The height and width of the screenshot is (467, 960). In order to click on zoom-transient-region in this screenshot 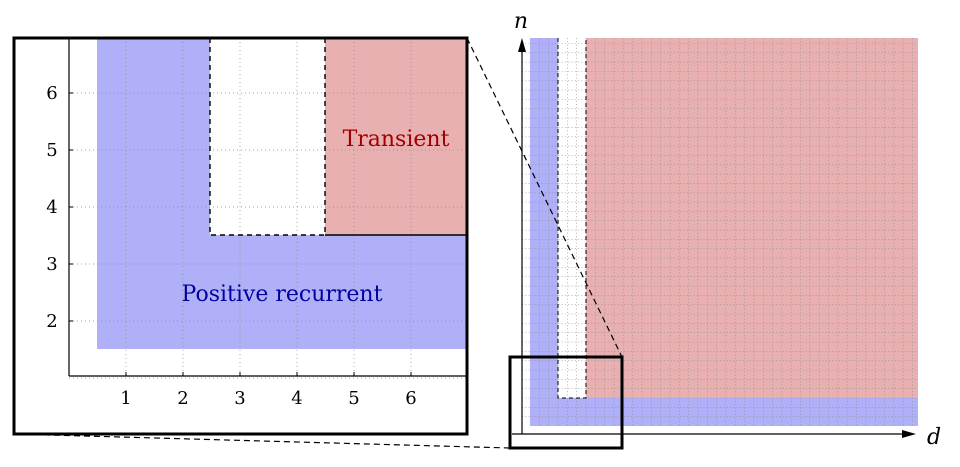, I will do `click(396, 136)`.